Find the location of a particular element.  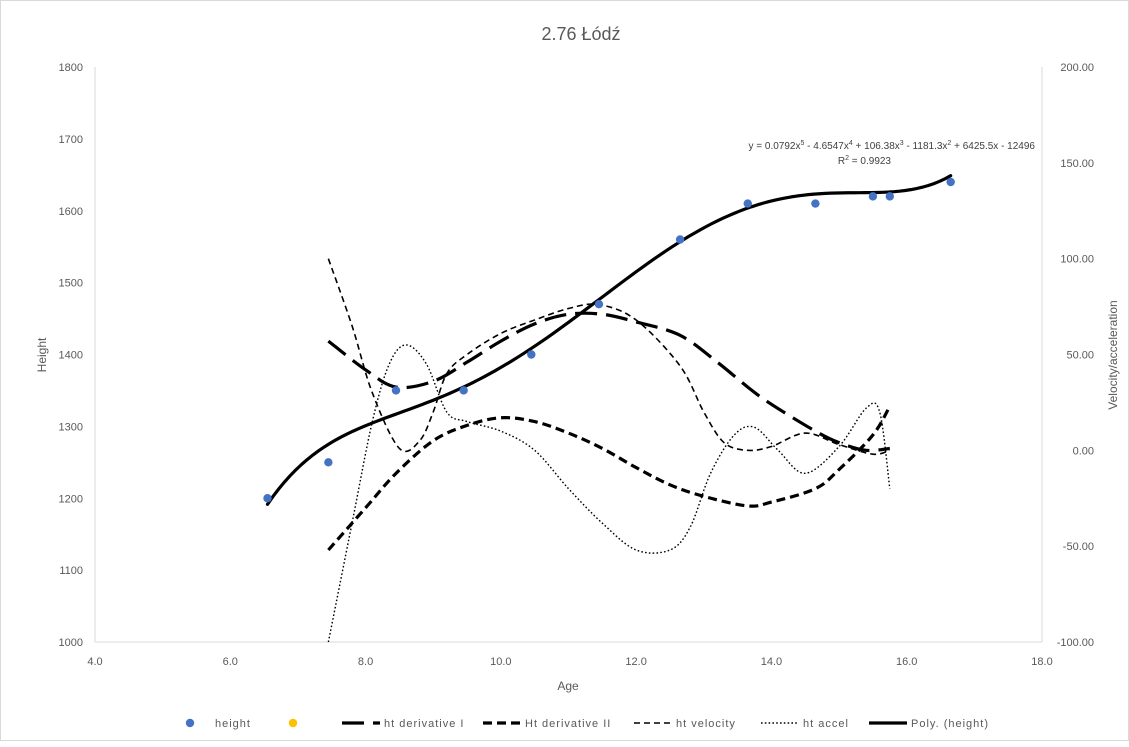

y-tick-label: 1300 is located at coordinates (71, 427).